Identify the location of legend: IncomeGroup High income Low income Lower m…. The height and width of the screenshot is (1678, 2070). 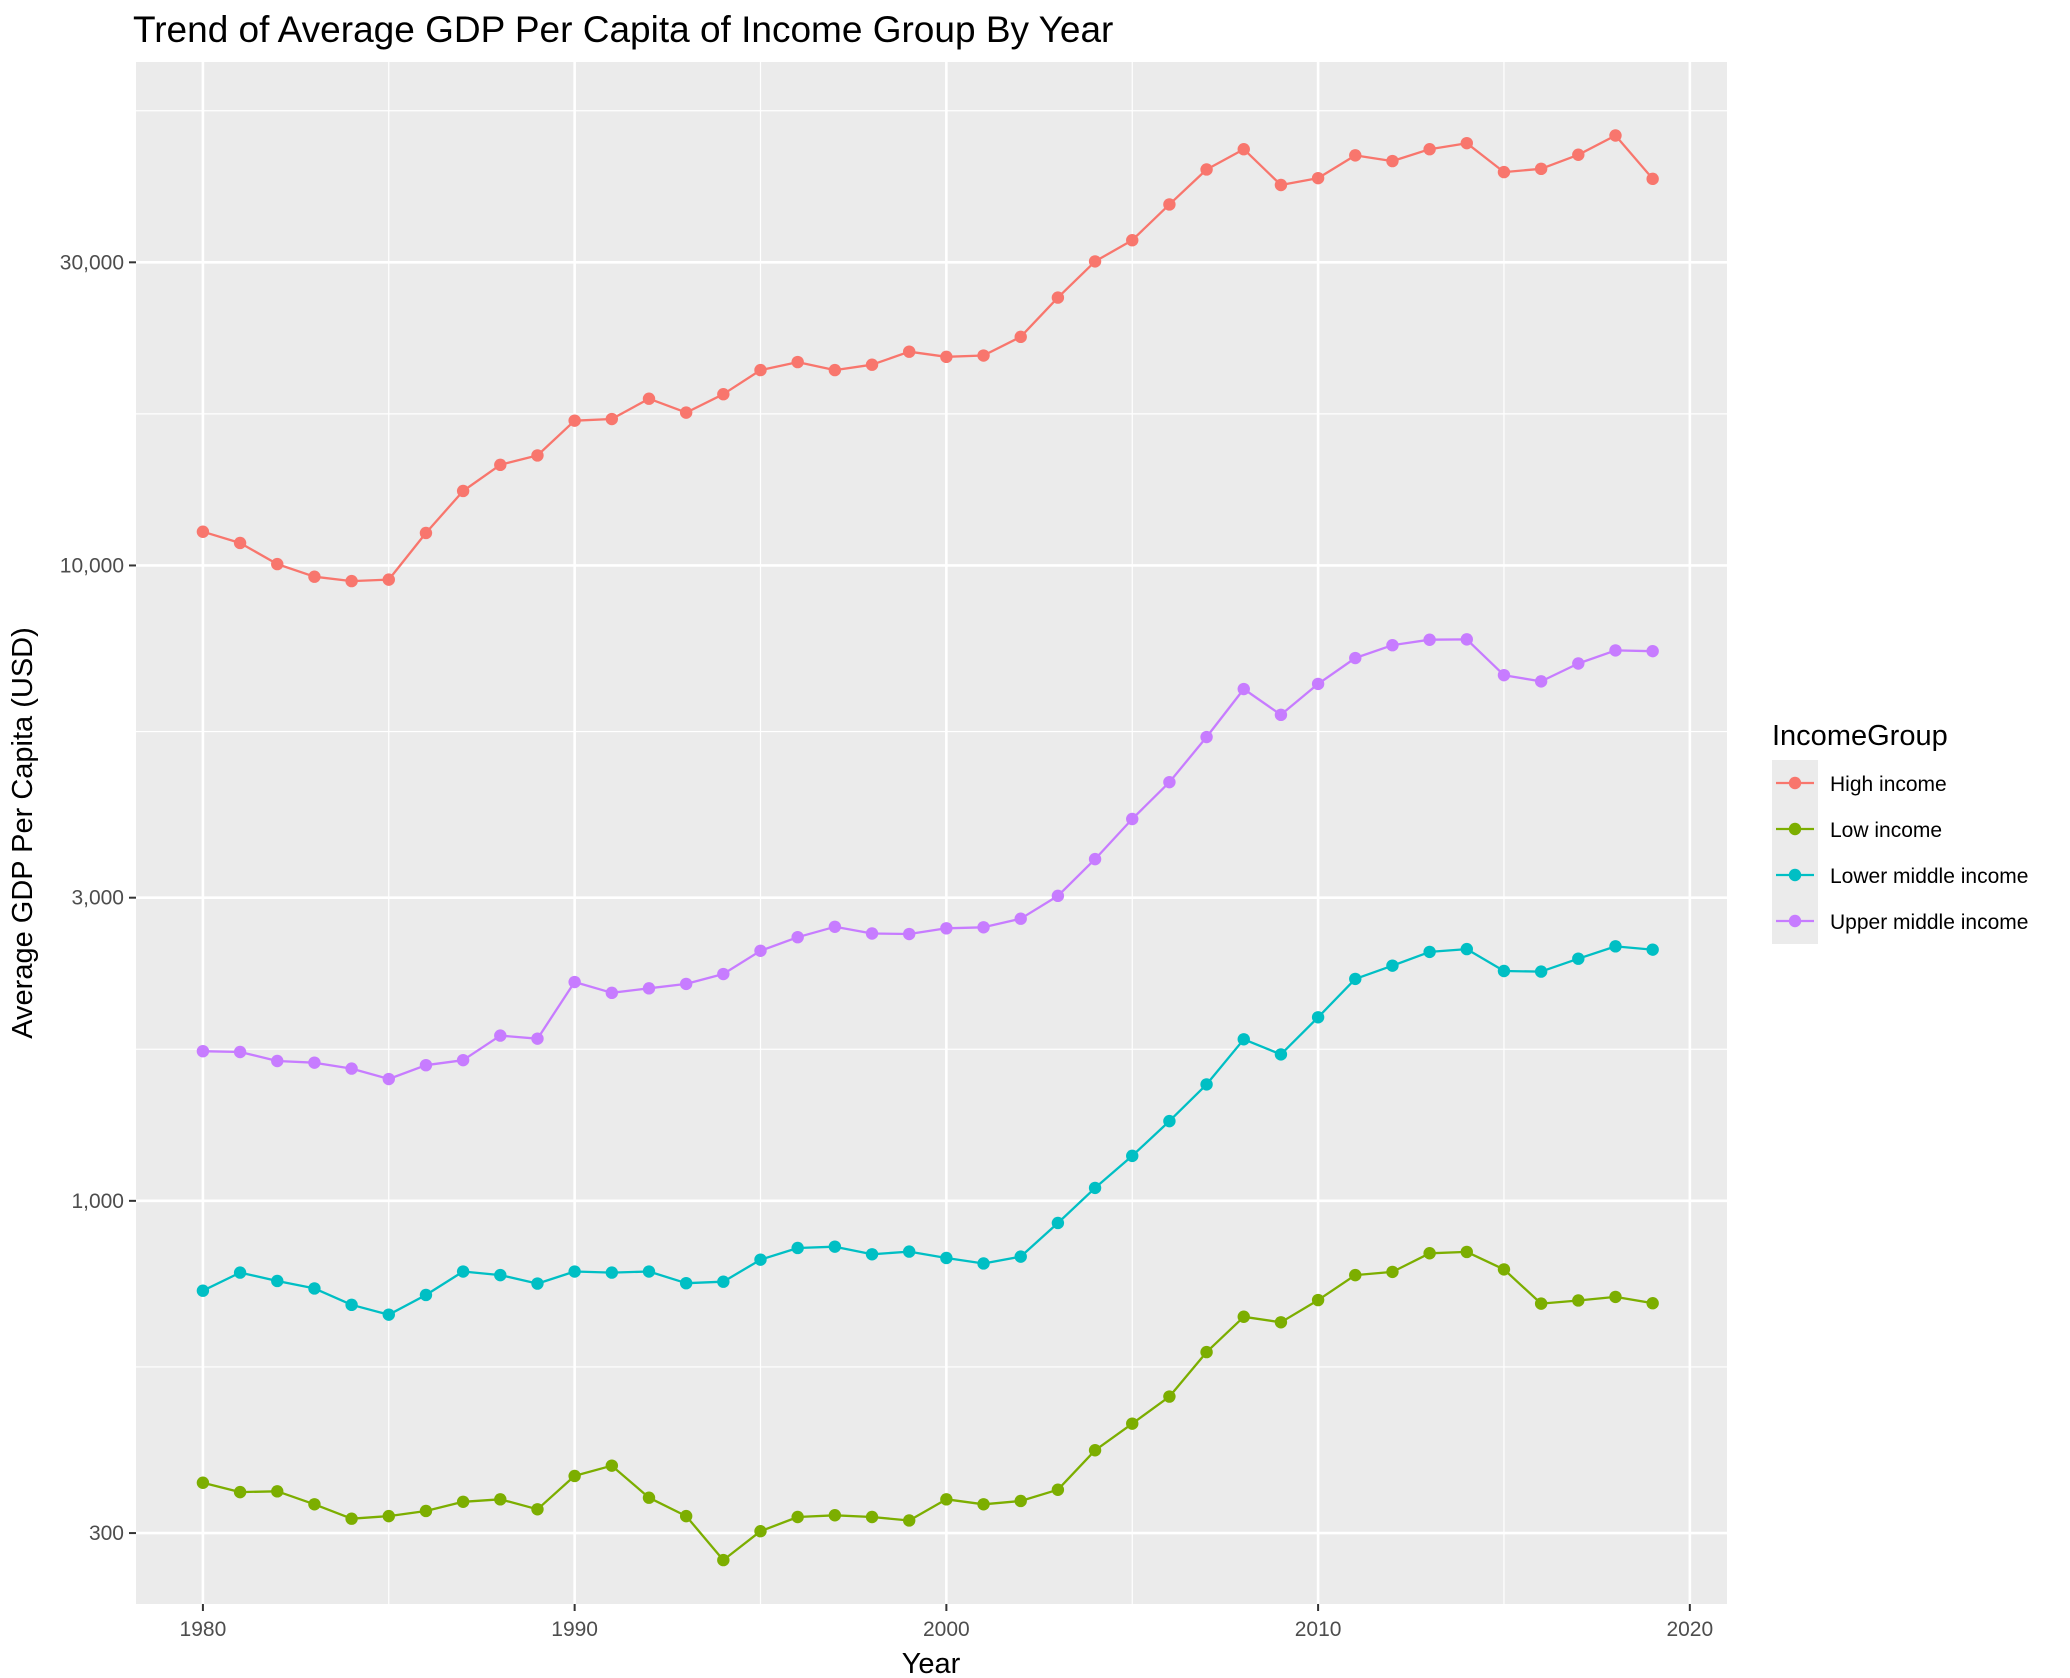
(1900, 832).